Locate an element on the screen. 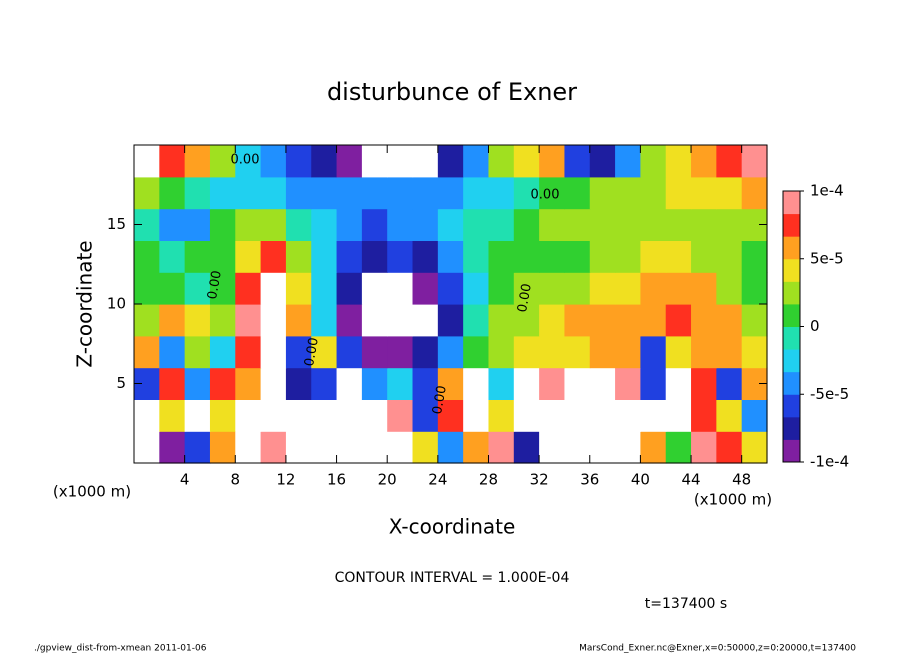 The height and width of the screenshot is (654, 904). x-tick-label: 44 is located at coordinates (690, 480).